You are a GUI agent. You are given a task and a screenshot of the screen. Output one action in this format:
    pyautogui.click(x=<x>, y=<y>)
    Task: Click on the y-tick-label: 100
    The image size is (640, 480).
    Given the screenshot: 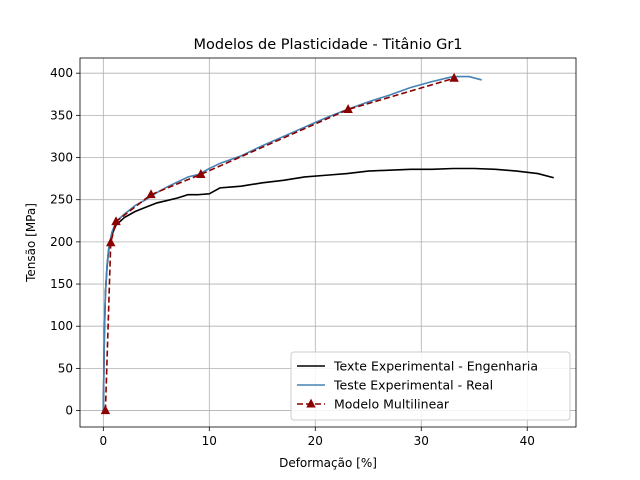 What is the action you would take?
    pyautogui.click(x=61, y=326)
    